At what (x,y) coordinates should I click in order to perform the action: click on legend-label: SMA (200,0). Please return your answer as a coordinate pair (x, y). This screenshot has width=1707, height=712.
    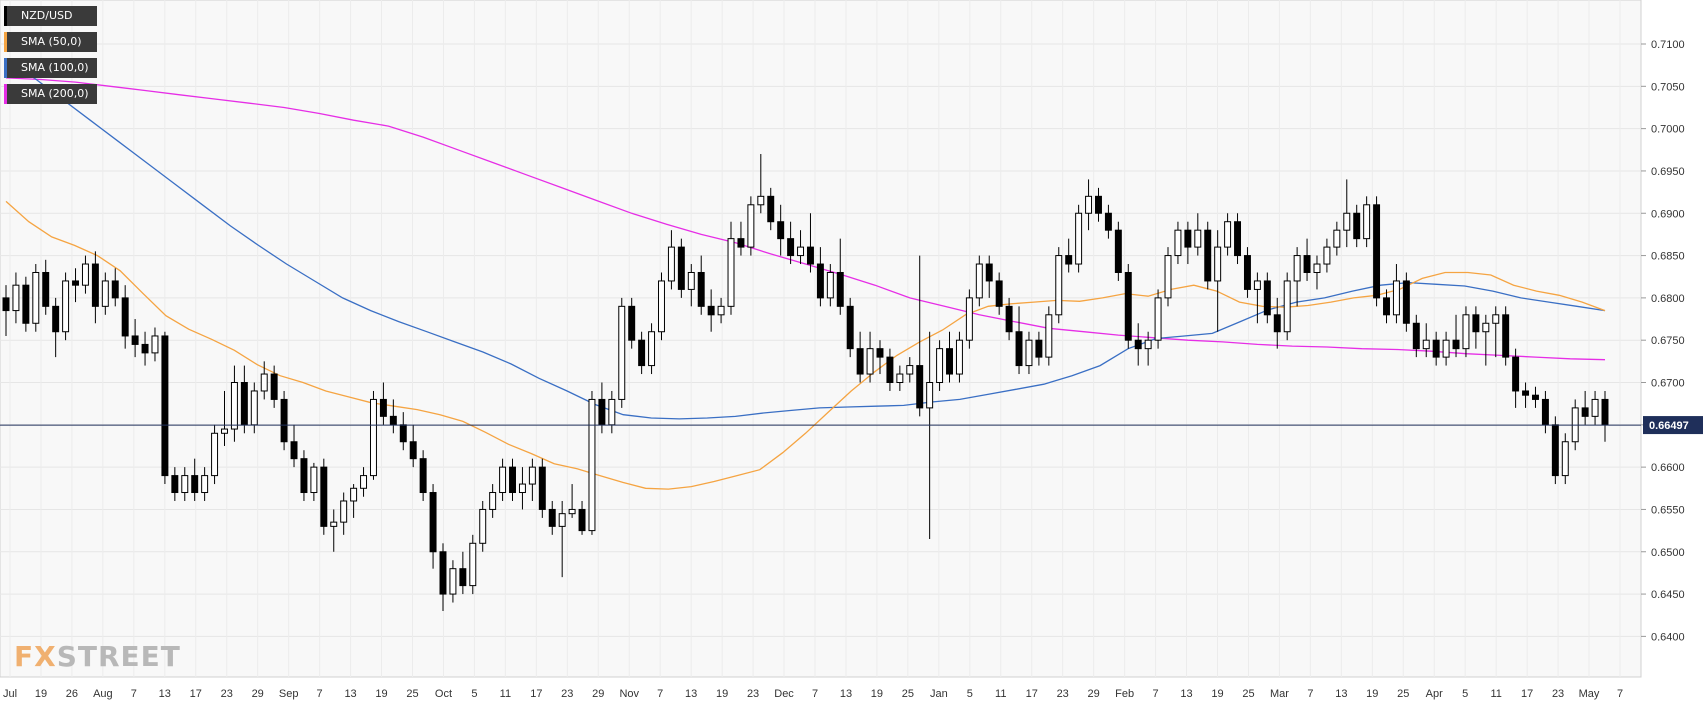
    Looking at the image, I should click on (55, 93).